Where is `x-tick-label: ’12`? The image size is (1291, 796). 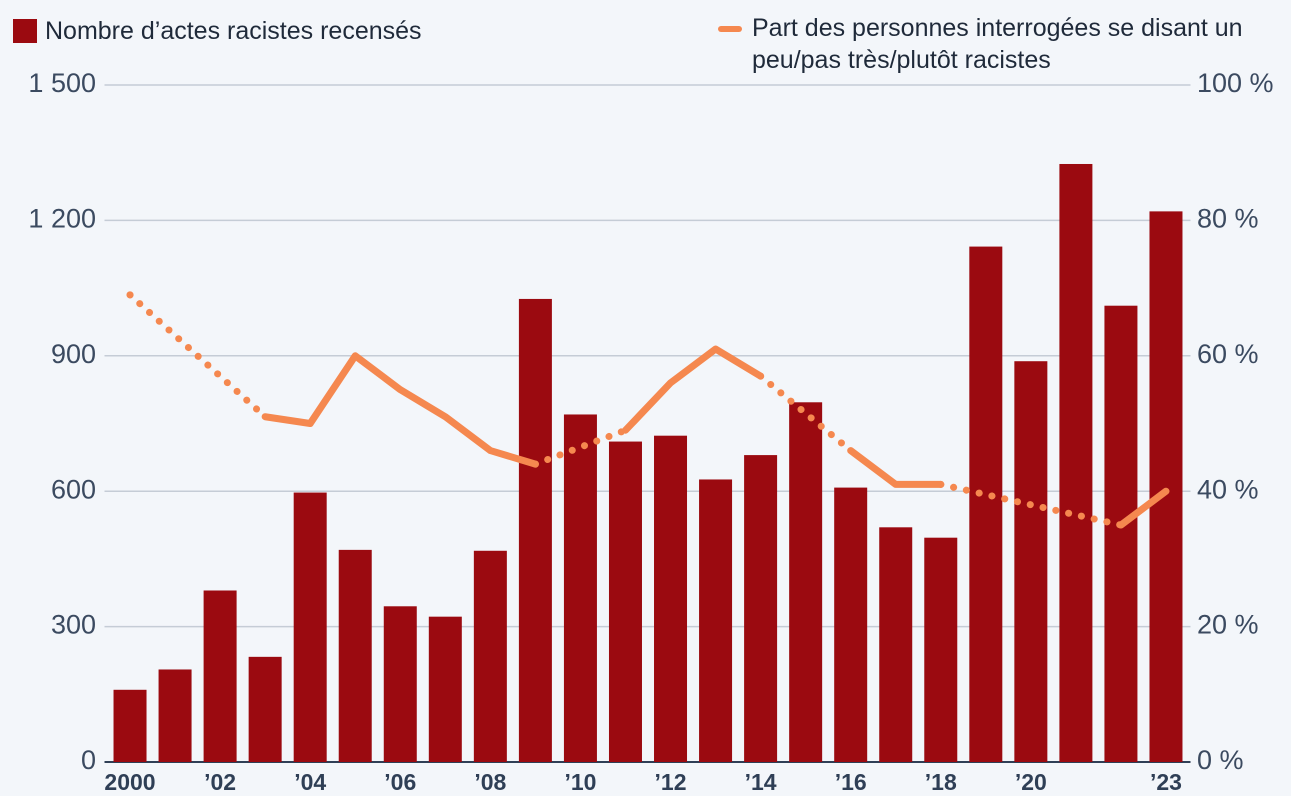
x-tick-label: ’12 is located at coordinates (671, 782).